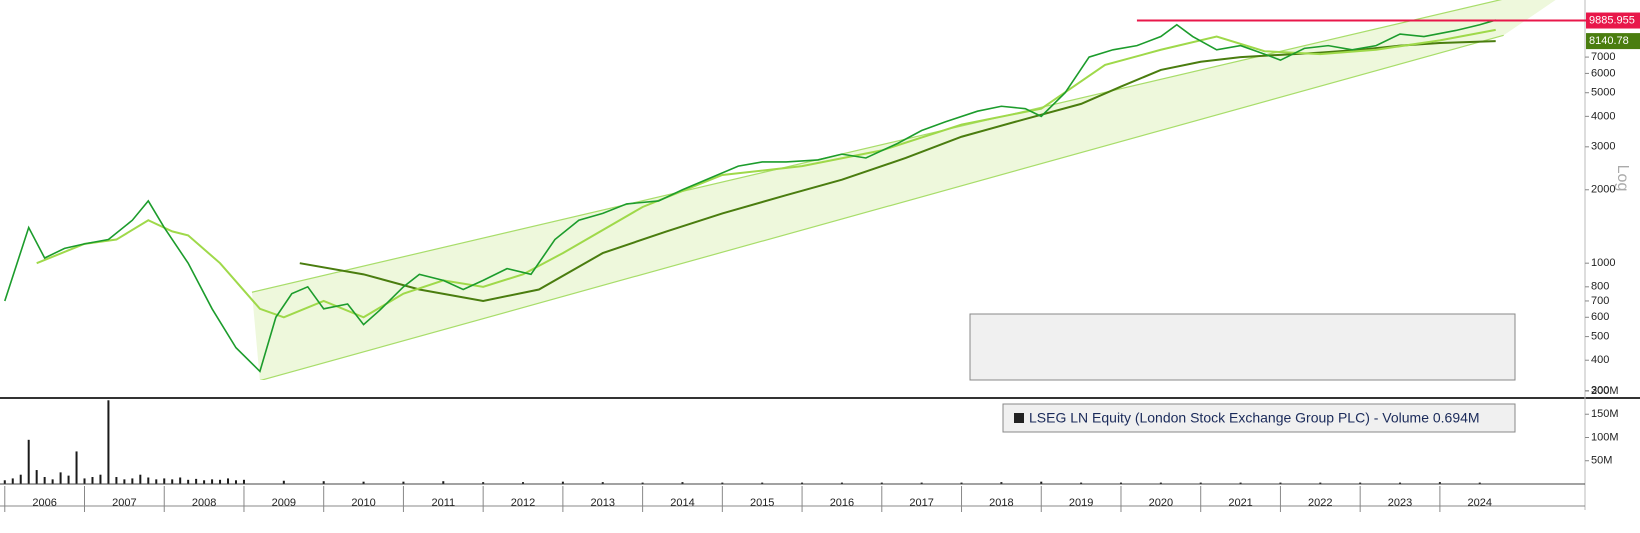 This screenshot has height=533, width=1640. What do you see at coordinates (1603, 116) in the screenshot?
I see `y-tick-label: 4000` at bounding box center [1603, 116].